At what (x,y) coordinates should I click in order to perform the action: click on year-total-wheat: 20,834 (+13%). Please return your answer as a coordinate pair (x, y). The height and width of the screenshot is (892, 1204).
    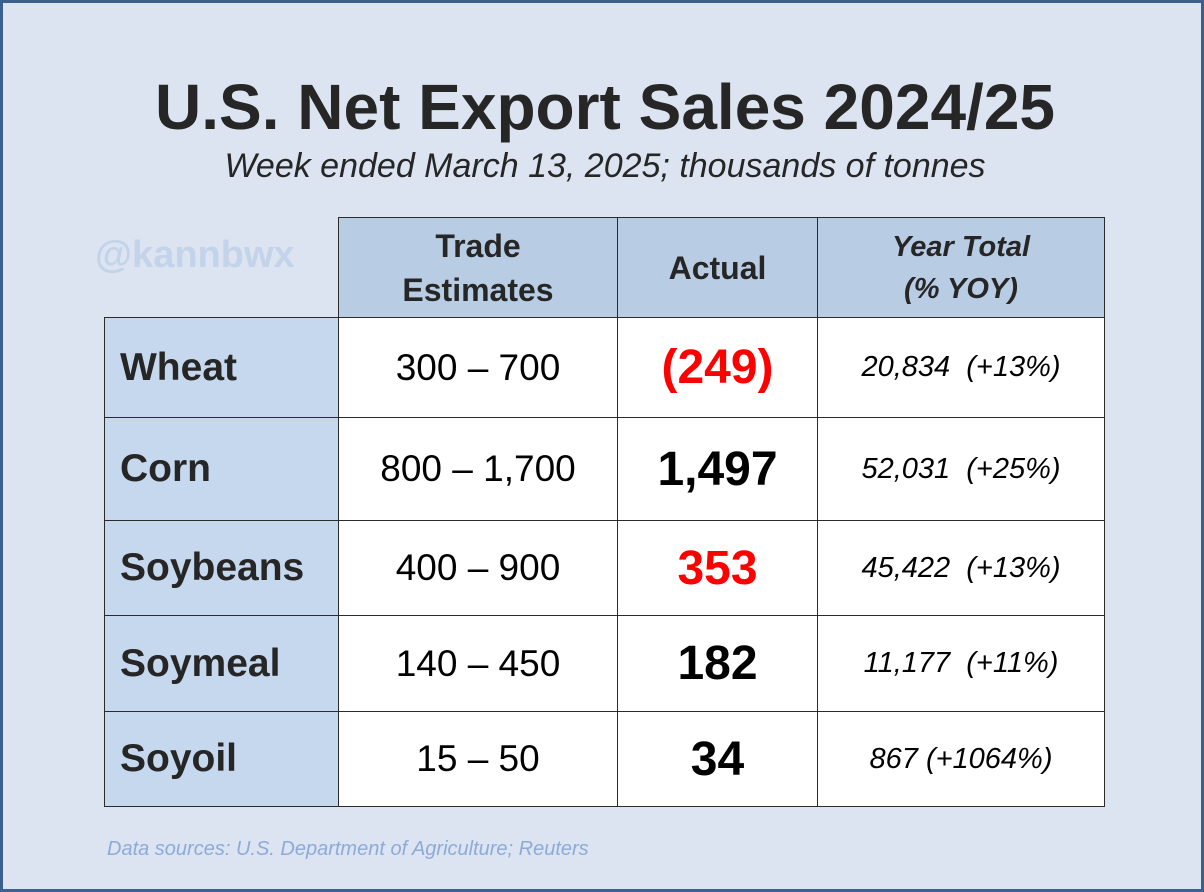
    Looking at the image, I should click on (961, 367).